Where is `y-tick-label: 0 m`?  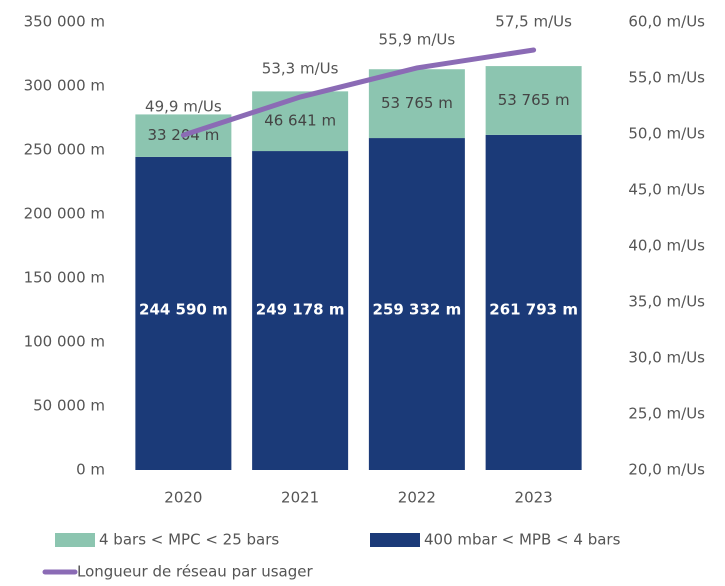 y-tick-label: 0 m is located at coordinates (90, 470).